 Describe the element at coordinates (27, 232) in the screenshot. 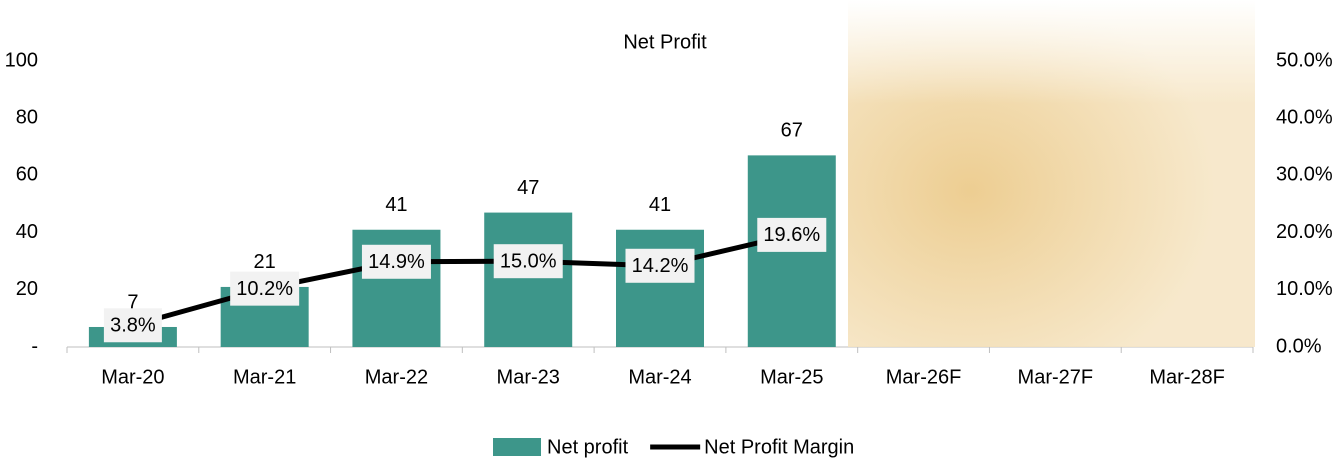

I see `y-tick-label: 40` at that location.